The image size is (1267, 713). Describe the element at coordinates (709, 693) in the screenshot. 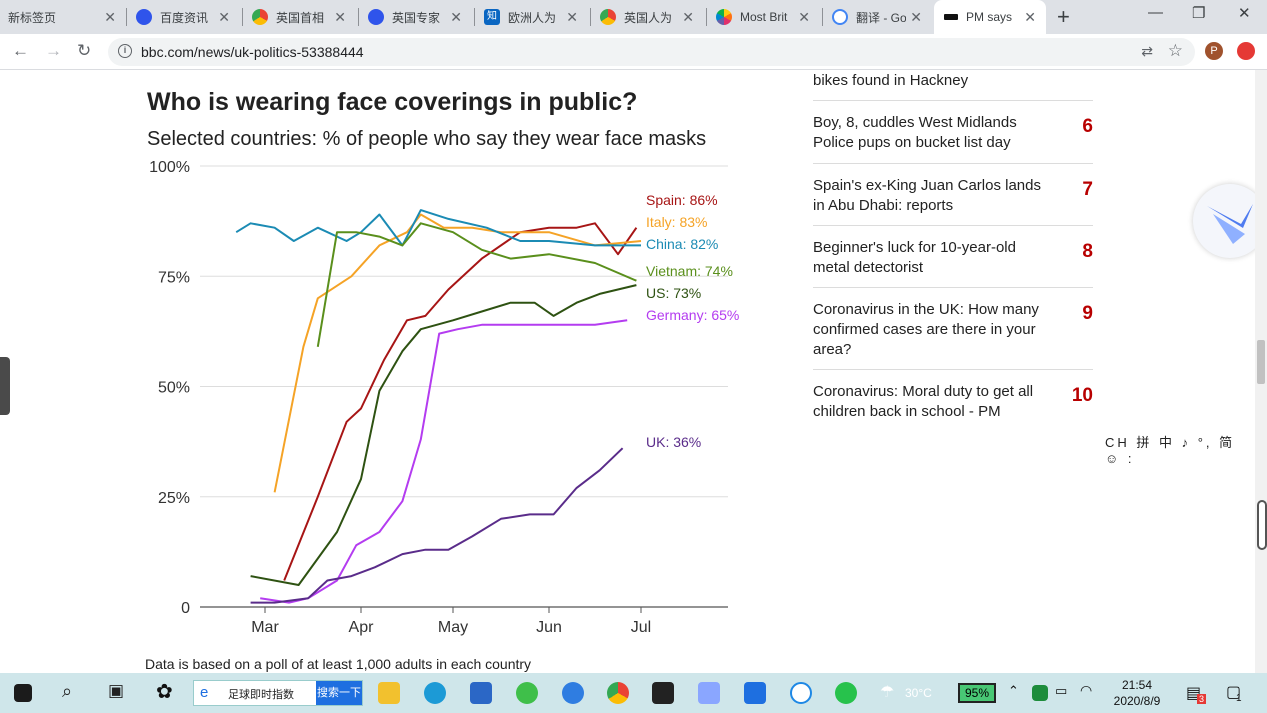

I see `bird-app-icon` at that location.